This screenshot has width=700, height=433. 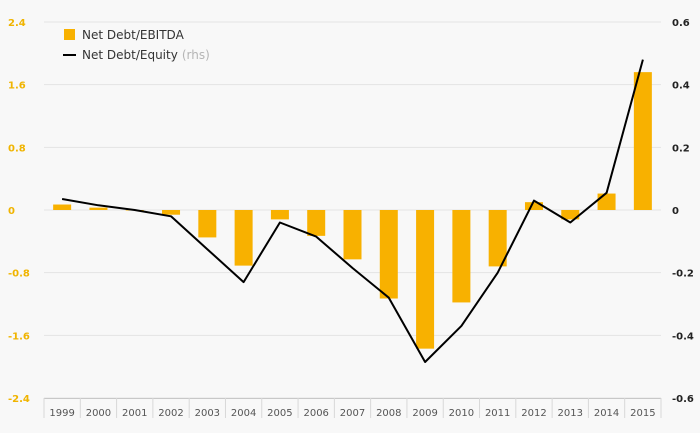 I want to click on y-left-tick-label: 0.8, so click(x=17, y=148).